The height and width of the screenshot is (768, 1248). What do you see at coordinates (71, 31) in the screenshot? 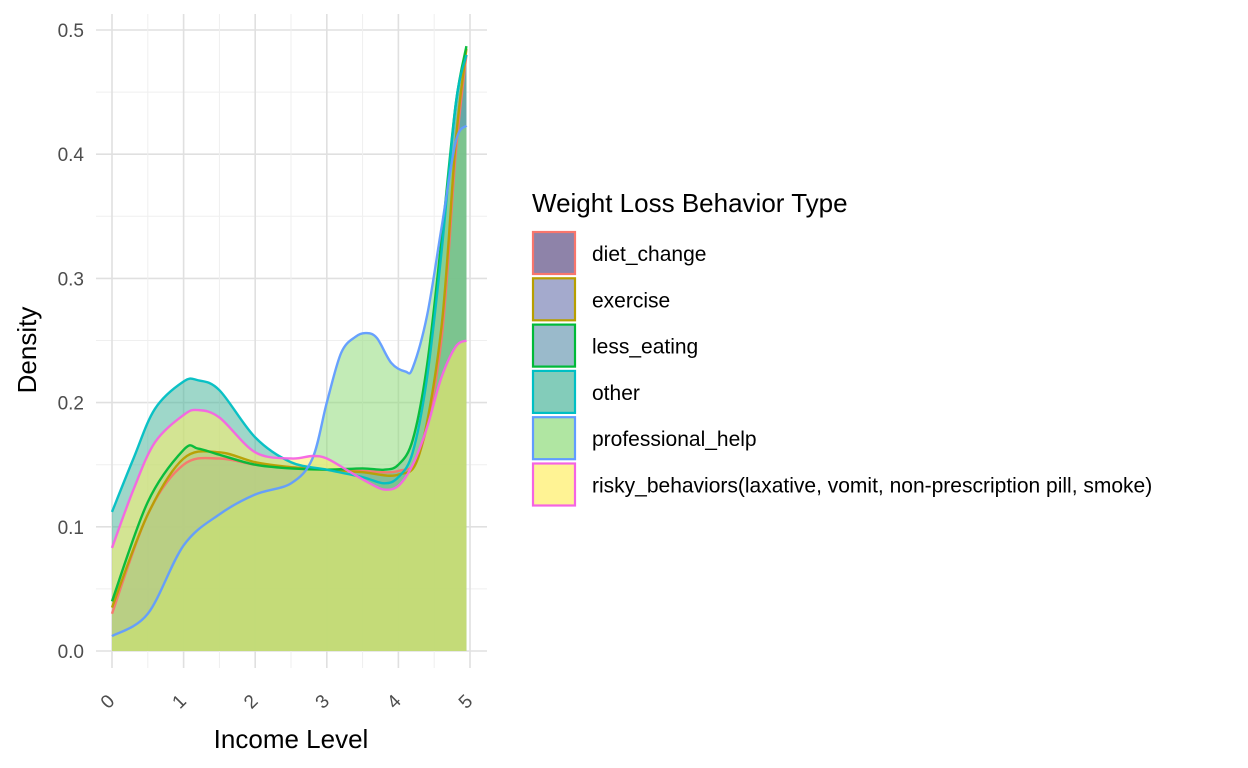
I see `y-tick-label: 0.5` at bounding box center [71, 31].